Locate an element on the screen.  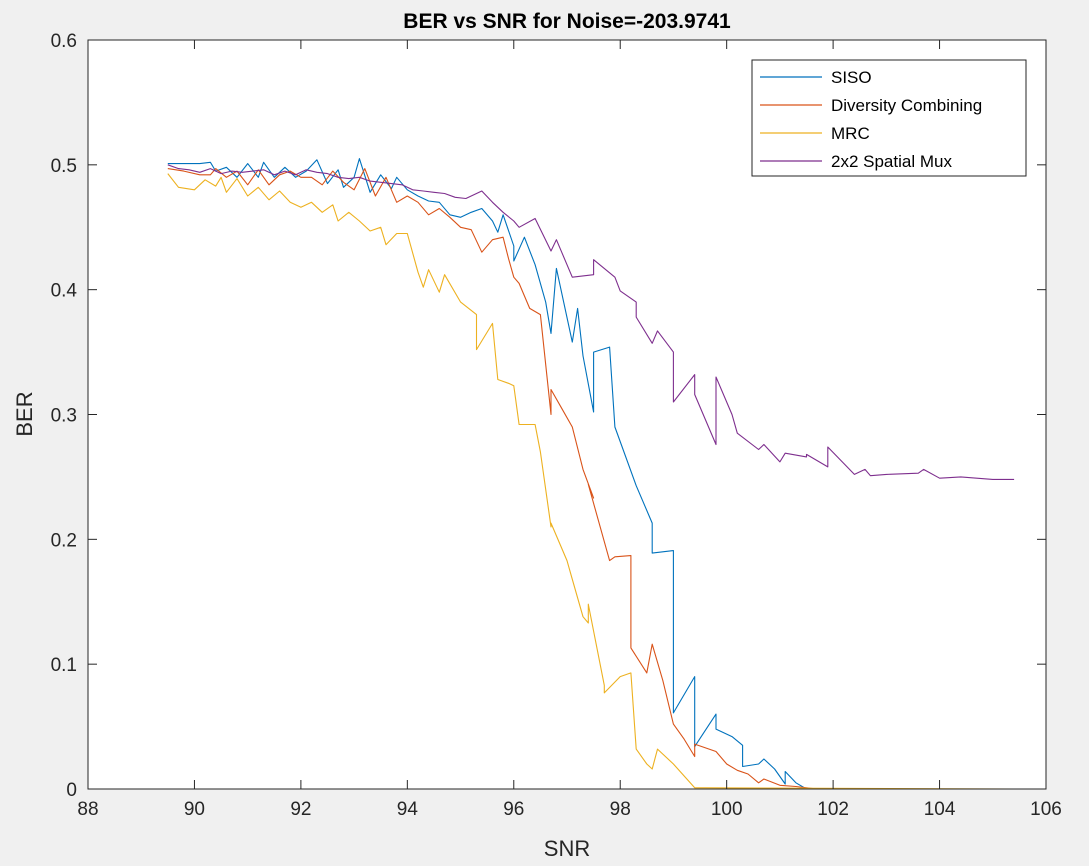
legend-label: MRC is located at coordinates (850, 133).